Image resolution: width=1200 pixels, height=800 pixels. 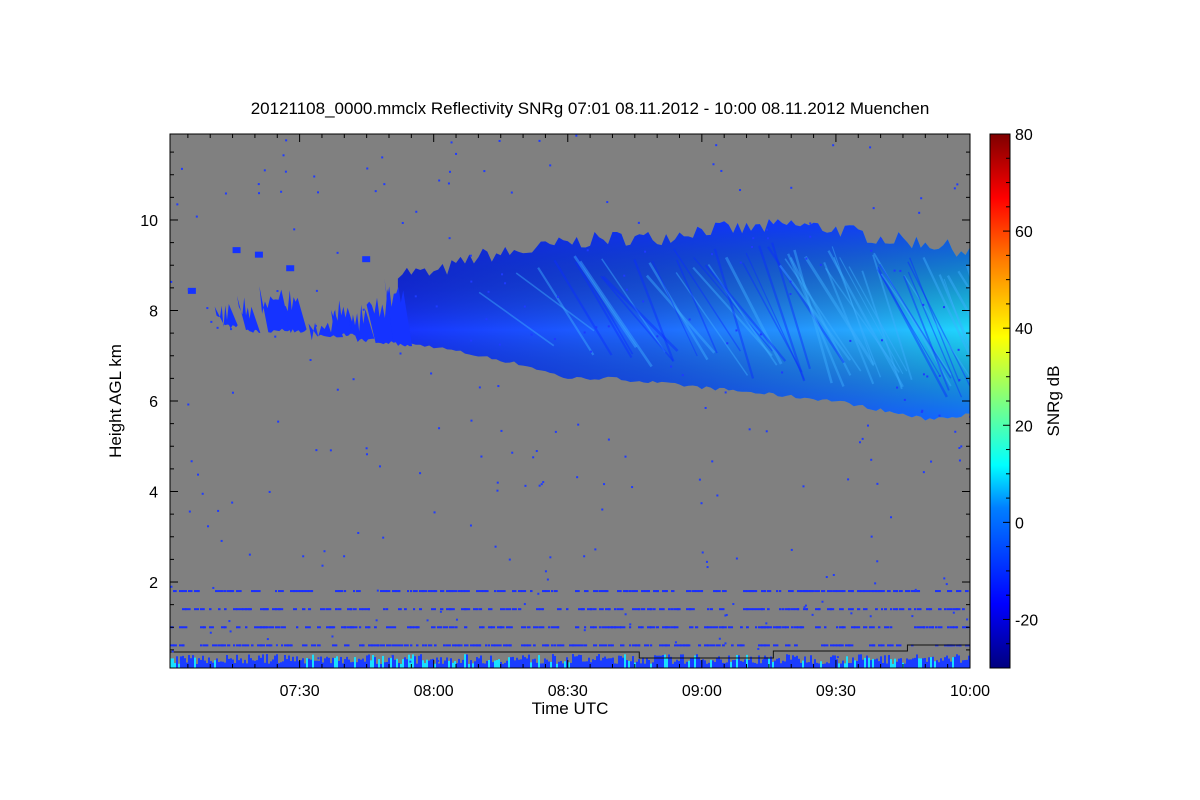 I want to click on cloud-echo-edge, so click(x=683, y=320).